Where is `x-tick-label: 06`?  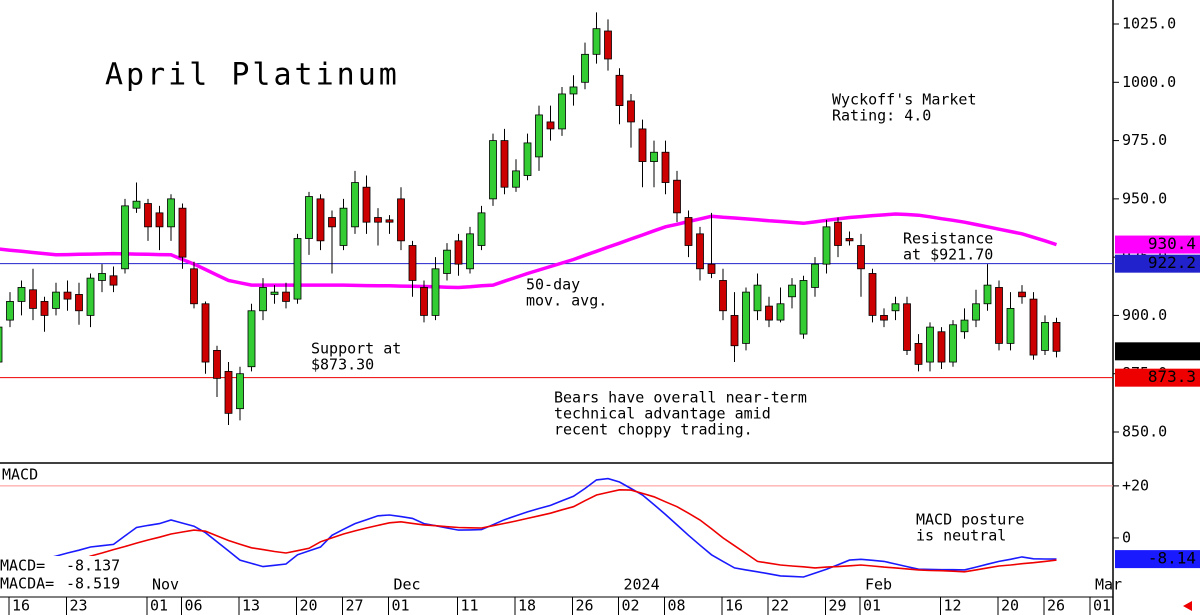
x-tick-label: 06 is located at coordinates (194, 606).